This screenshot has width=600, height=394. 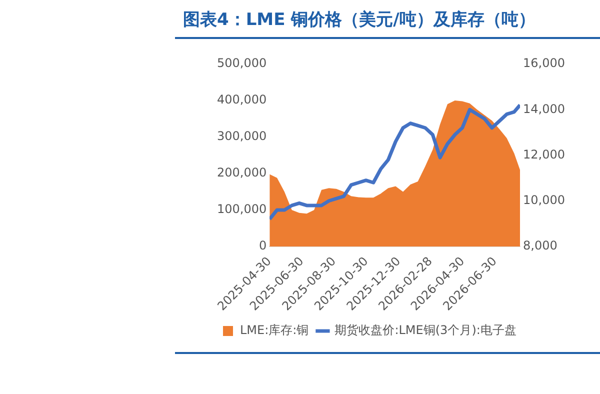 I want to click on y2-tick-label: 14,000, so click(x=544, y=109).